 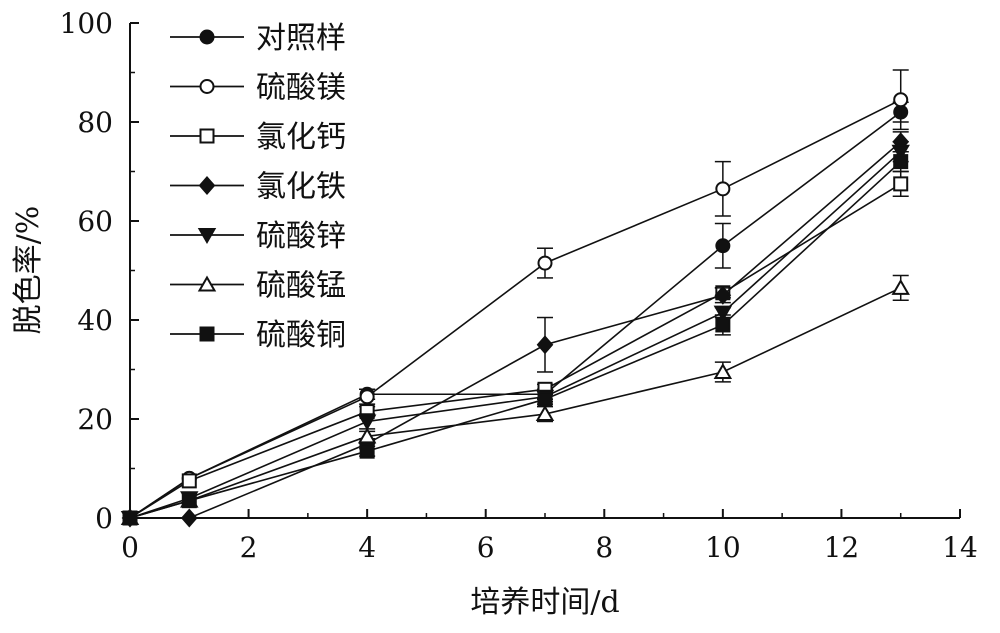 I want to click on y-tick-label-4: 80, so click(x=95, y=122).